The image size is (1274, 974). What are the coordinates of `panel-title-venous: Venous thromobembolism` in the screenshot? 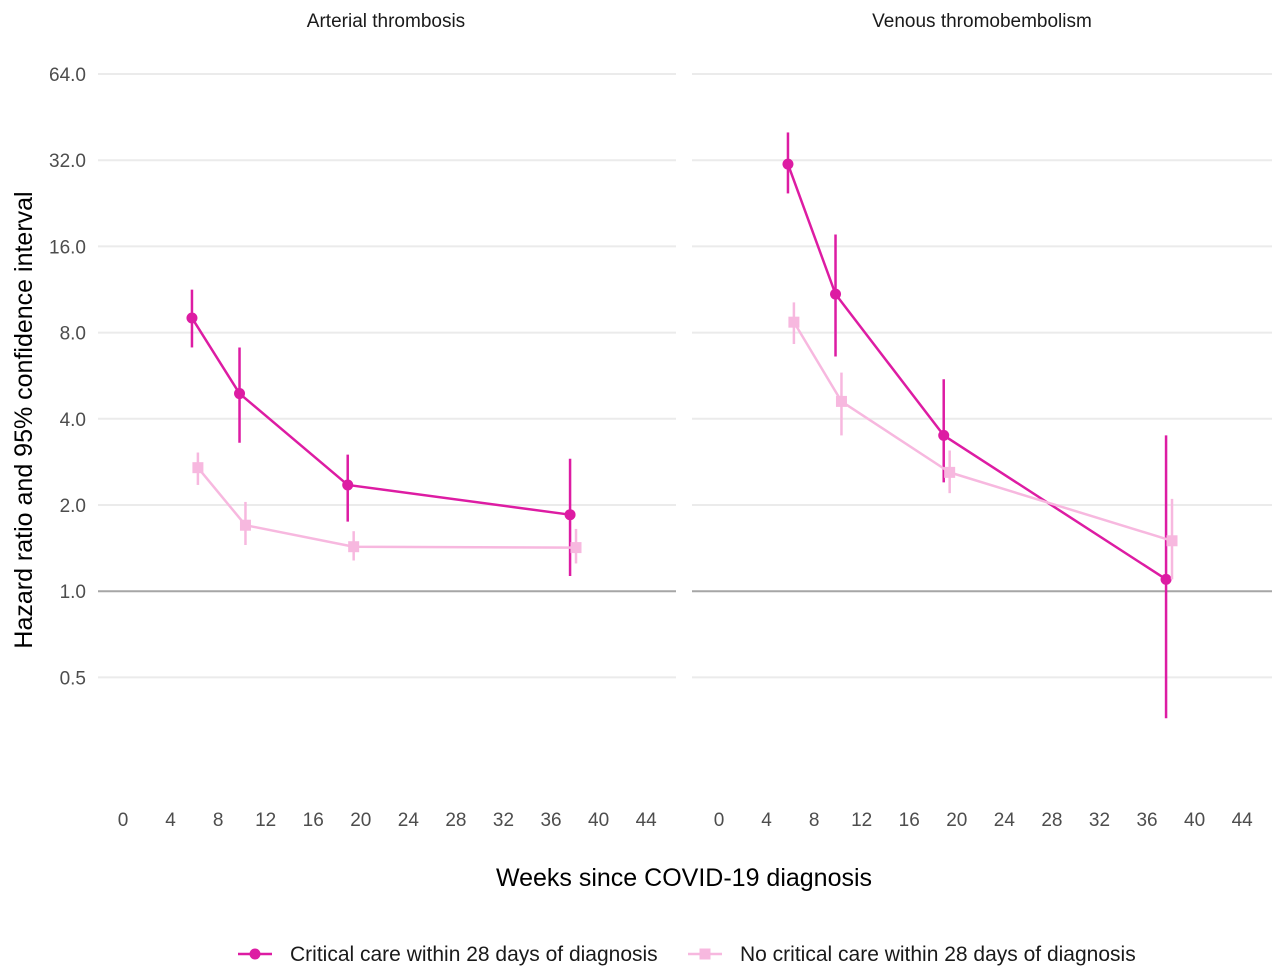 It's located at (982, 21).